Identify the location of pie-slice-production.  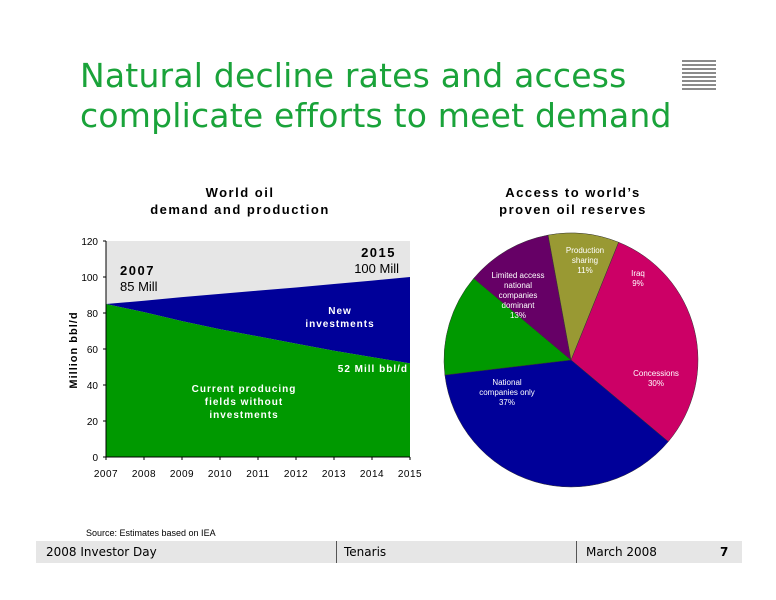
(522, 297).